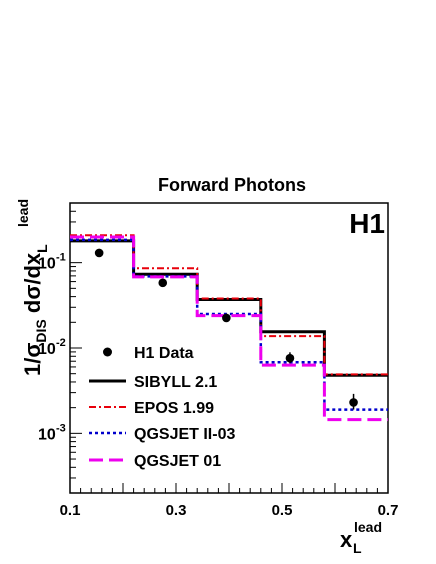 This screenshot has height=564, width=436. I want to click on y-tick-label: 10 -2, so click(52, 347).